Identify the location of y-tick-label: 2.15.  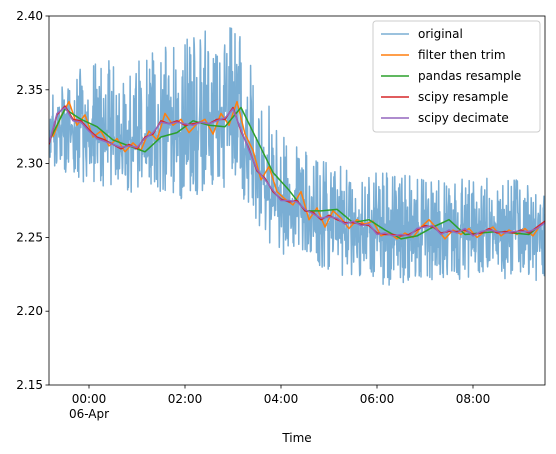
(29, 385).